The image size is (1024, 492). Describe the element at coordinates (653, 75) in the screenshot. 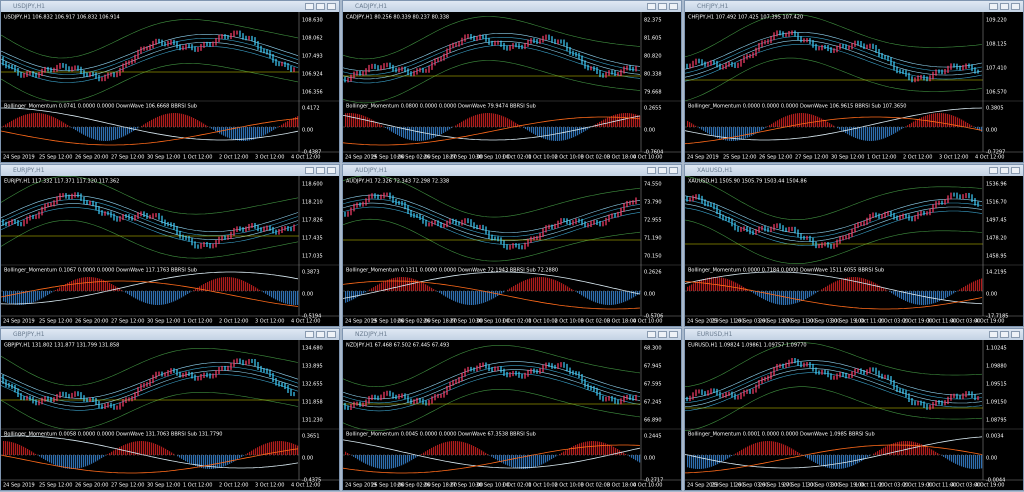

I see `price-tick-label: 80.338` at that location.